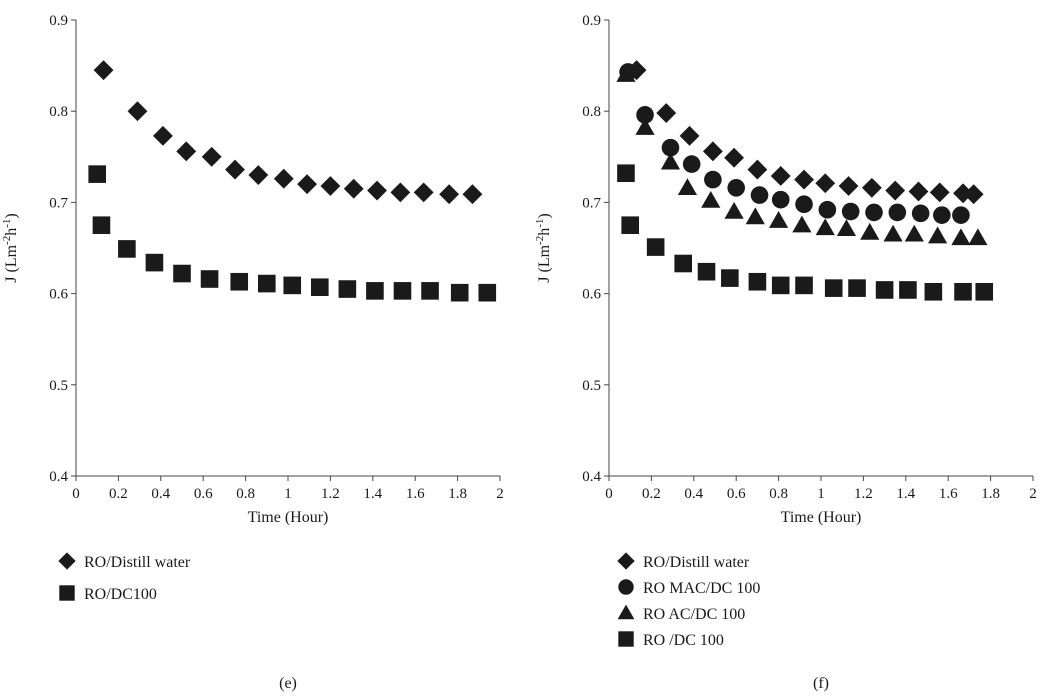 This screenshot has width=1042, height=697. What do you see at coordinates (11, 232) in the screenshot?
I see `y-axis-label-text: h` at bounding box center [11, 232].